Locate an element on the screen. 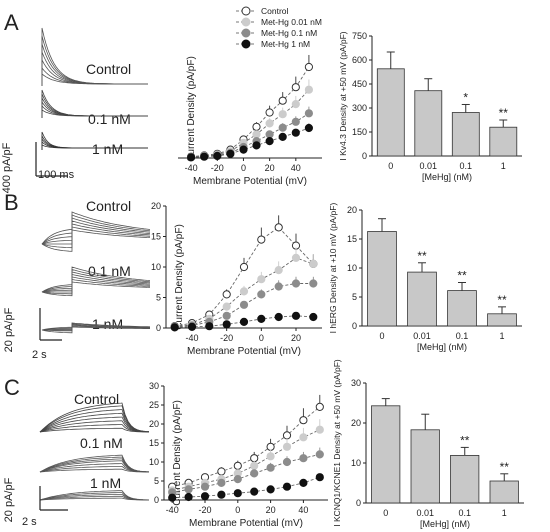 Image resolution: width=550 pixels, height=532 pixels. iv-c-series-001-line is located at coordinates (246, 460).